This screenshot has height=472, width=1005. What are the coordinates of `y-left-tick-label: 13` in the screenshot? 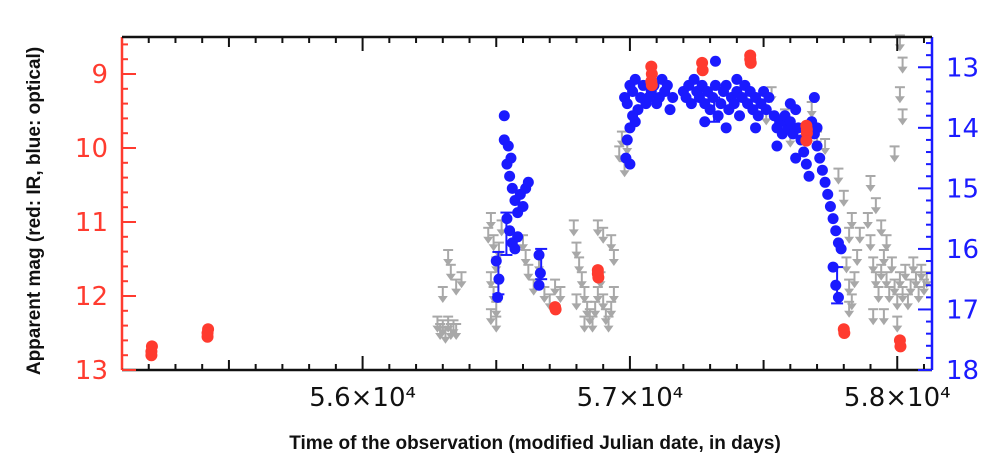 It's located at (91, 371).